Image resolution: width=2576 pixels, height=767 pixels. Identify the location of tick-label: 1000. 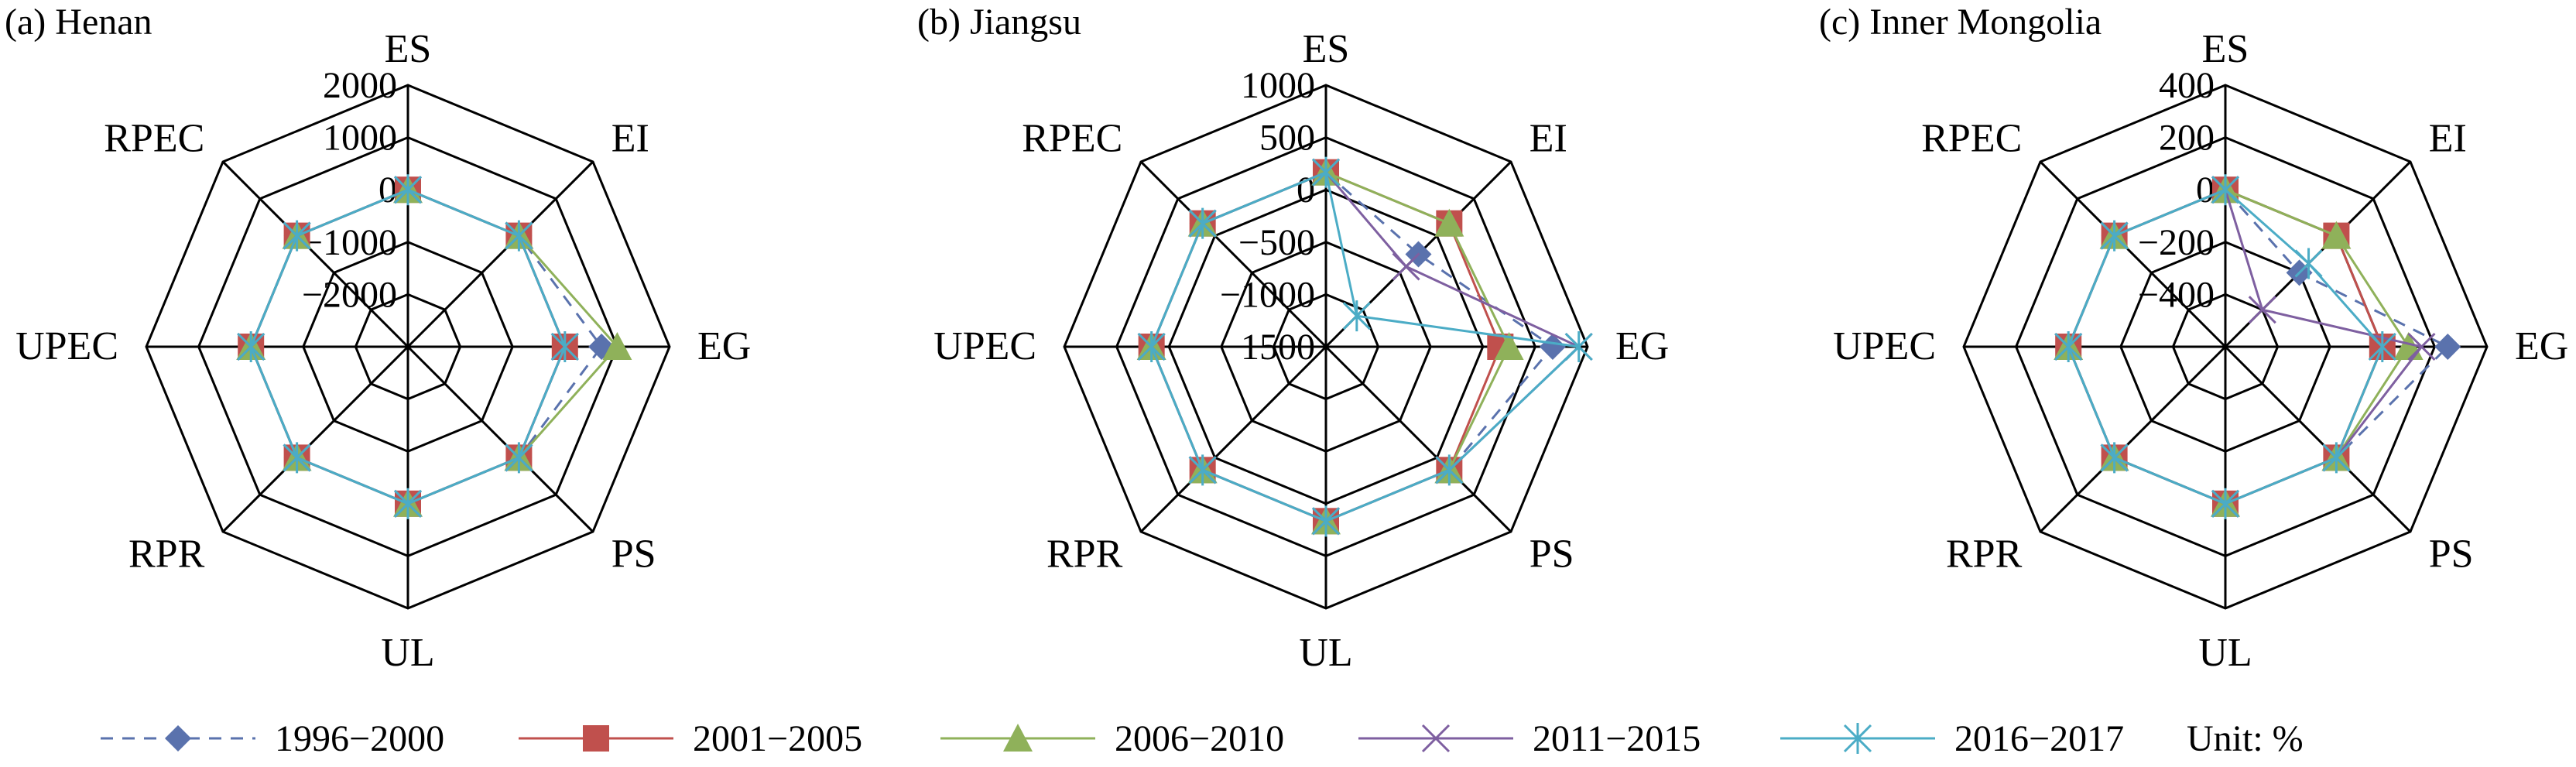
(1278, 85).